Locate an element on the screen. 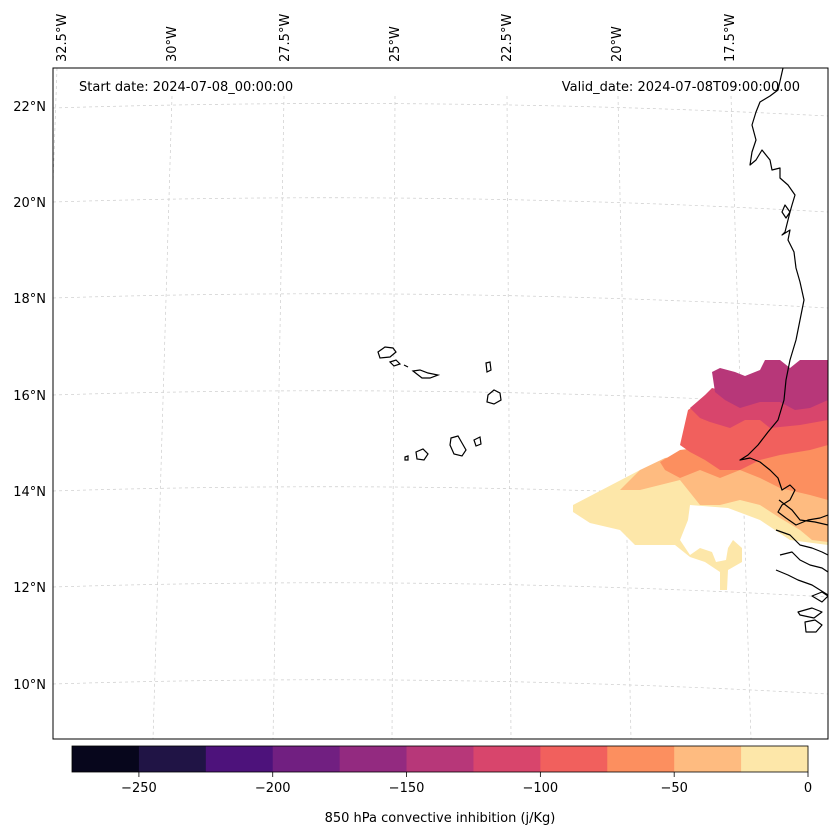 This screenshot has height=836, width=837. island-sal is located at coordinates (488, 367).